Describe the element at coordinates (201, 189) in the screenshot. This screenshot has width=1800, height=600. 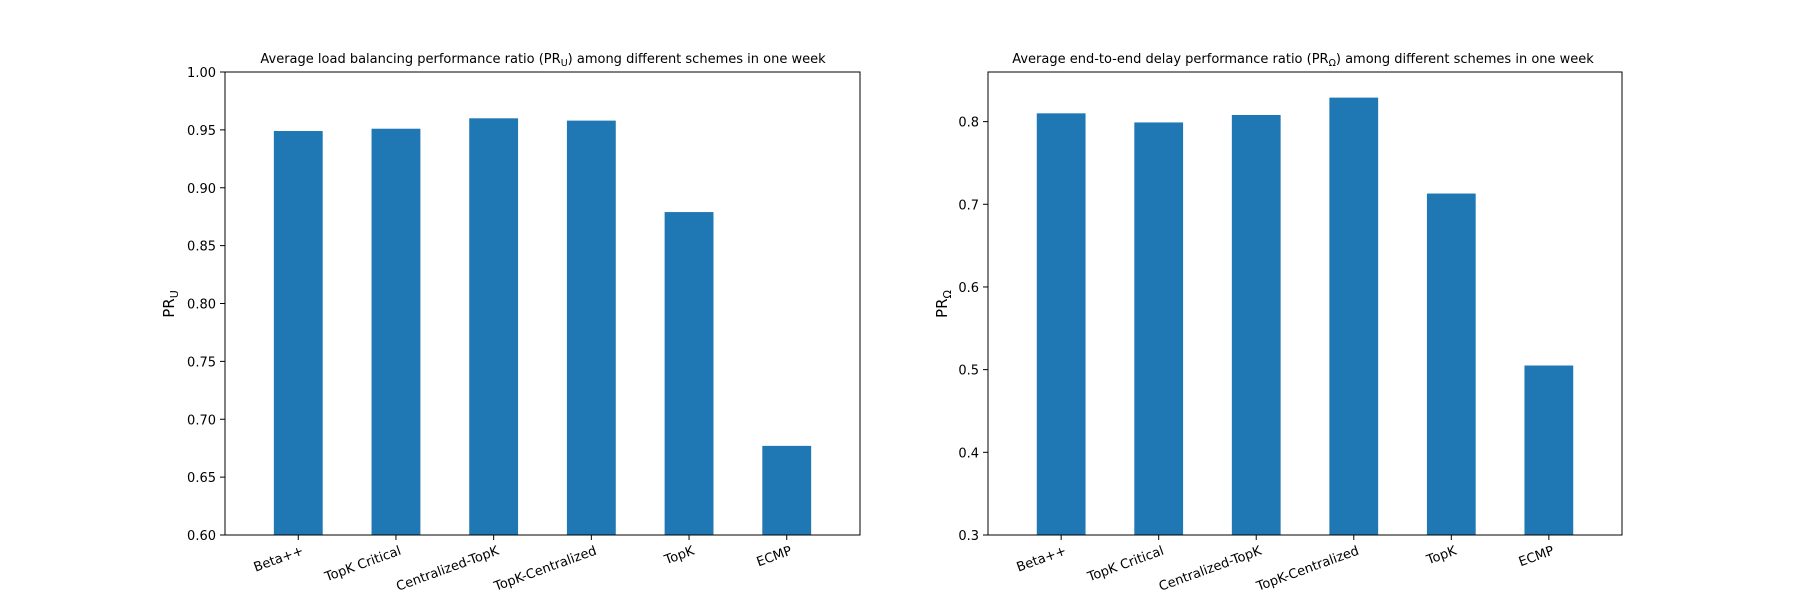
I see `y-tick-label: 0.90` at that location.